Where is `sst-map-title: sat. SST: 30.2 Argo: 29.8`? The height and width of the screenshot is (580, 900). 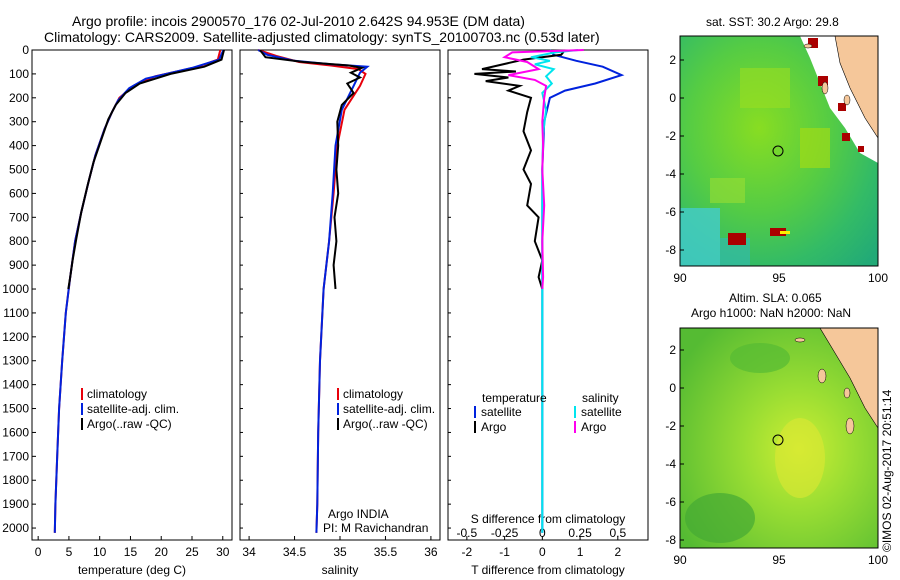
sst-map-title: sat. SST: 30.2 Argo: 29.8 is located at coordinates (772, 22).